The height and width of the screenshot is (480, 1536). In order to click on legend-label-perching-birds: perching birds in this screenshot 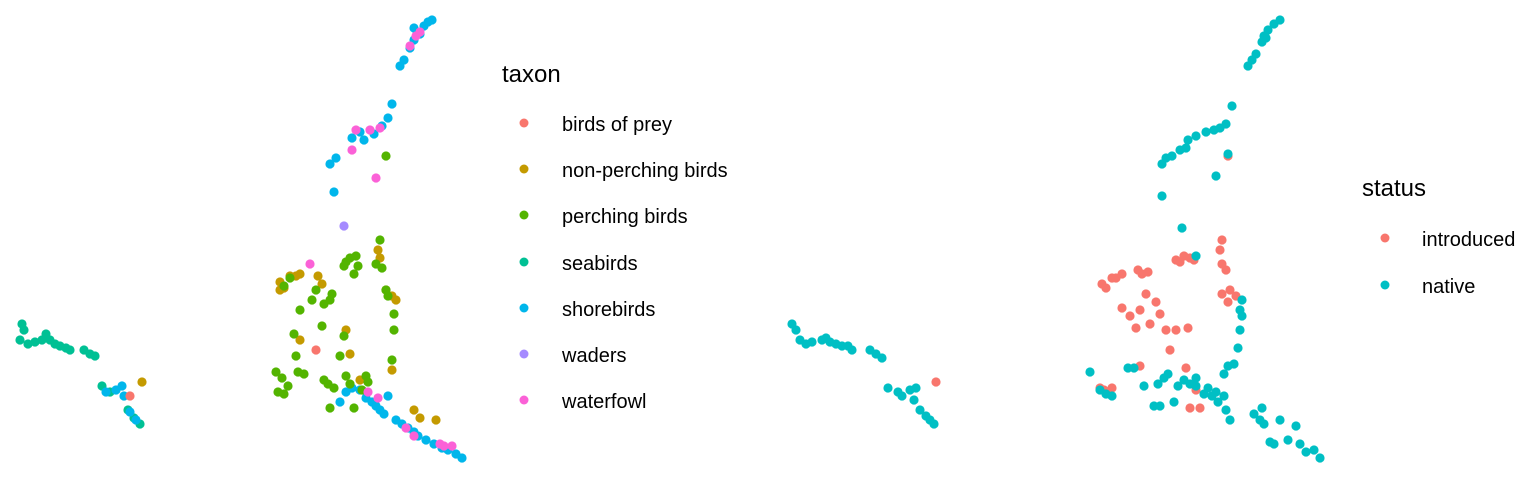, I will do `click(625, 217)`.